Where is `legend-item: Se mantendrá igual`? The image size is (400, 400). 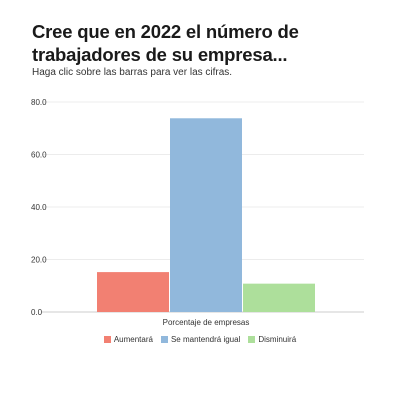 legend-item: Se mantendrá igual is located at coordinates (200, 339).